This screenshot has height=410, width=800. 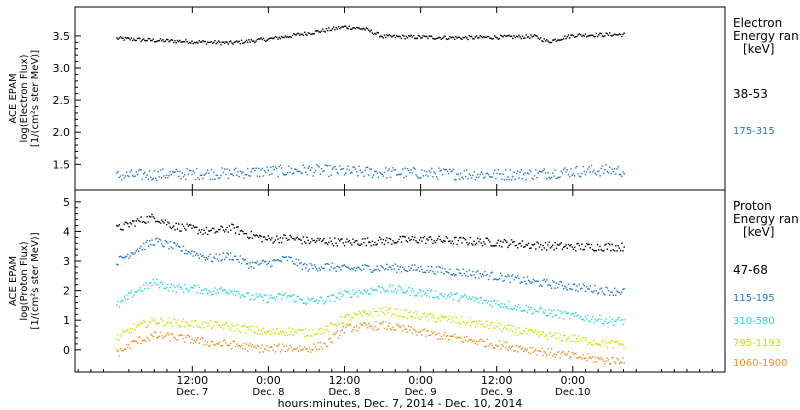 What do you see at coordinates (754, 131) in the screenshot?
I see `legend-entry: 175-315` at bounding box center [754, 131].